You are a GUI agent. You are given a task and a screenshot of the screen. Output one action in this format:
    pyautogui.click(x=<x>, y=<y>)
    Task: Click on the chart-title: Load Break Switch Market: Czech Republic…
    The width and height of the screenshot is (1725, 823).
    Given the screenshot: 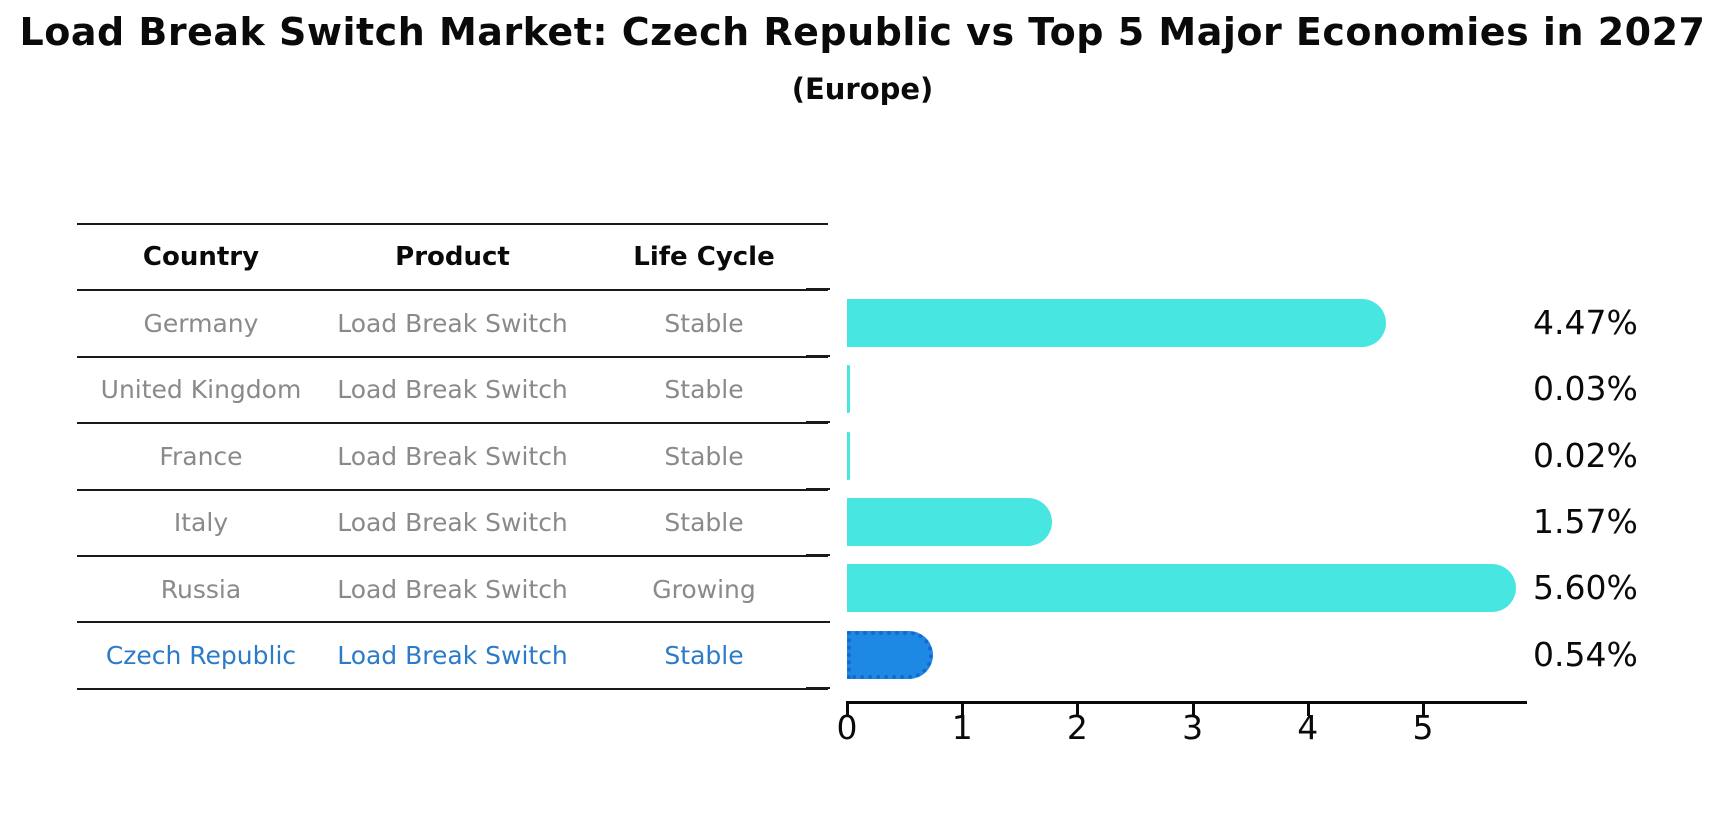 What is the action you would take?
    pyautogui.click(x=862, y=32)
    